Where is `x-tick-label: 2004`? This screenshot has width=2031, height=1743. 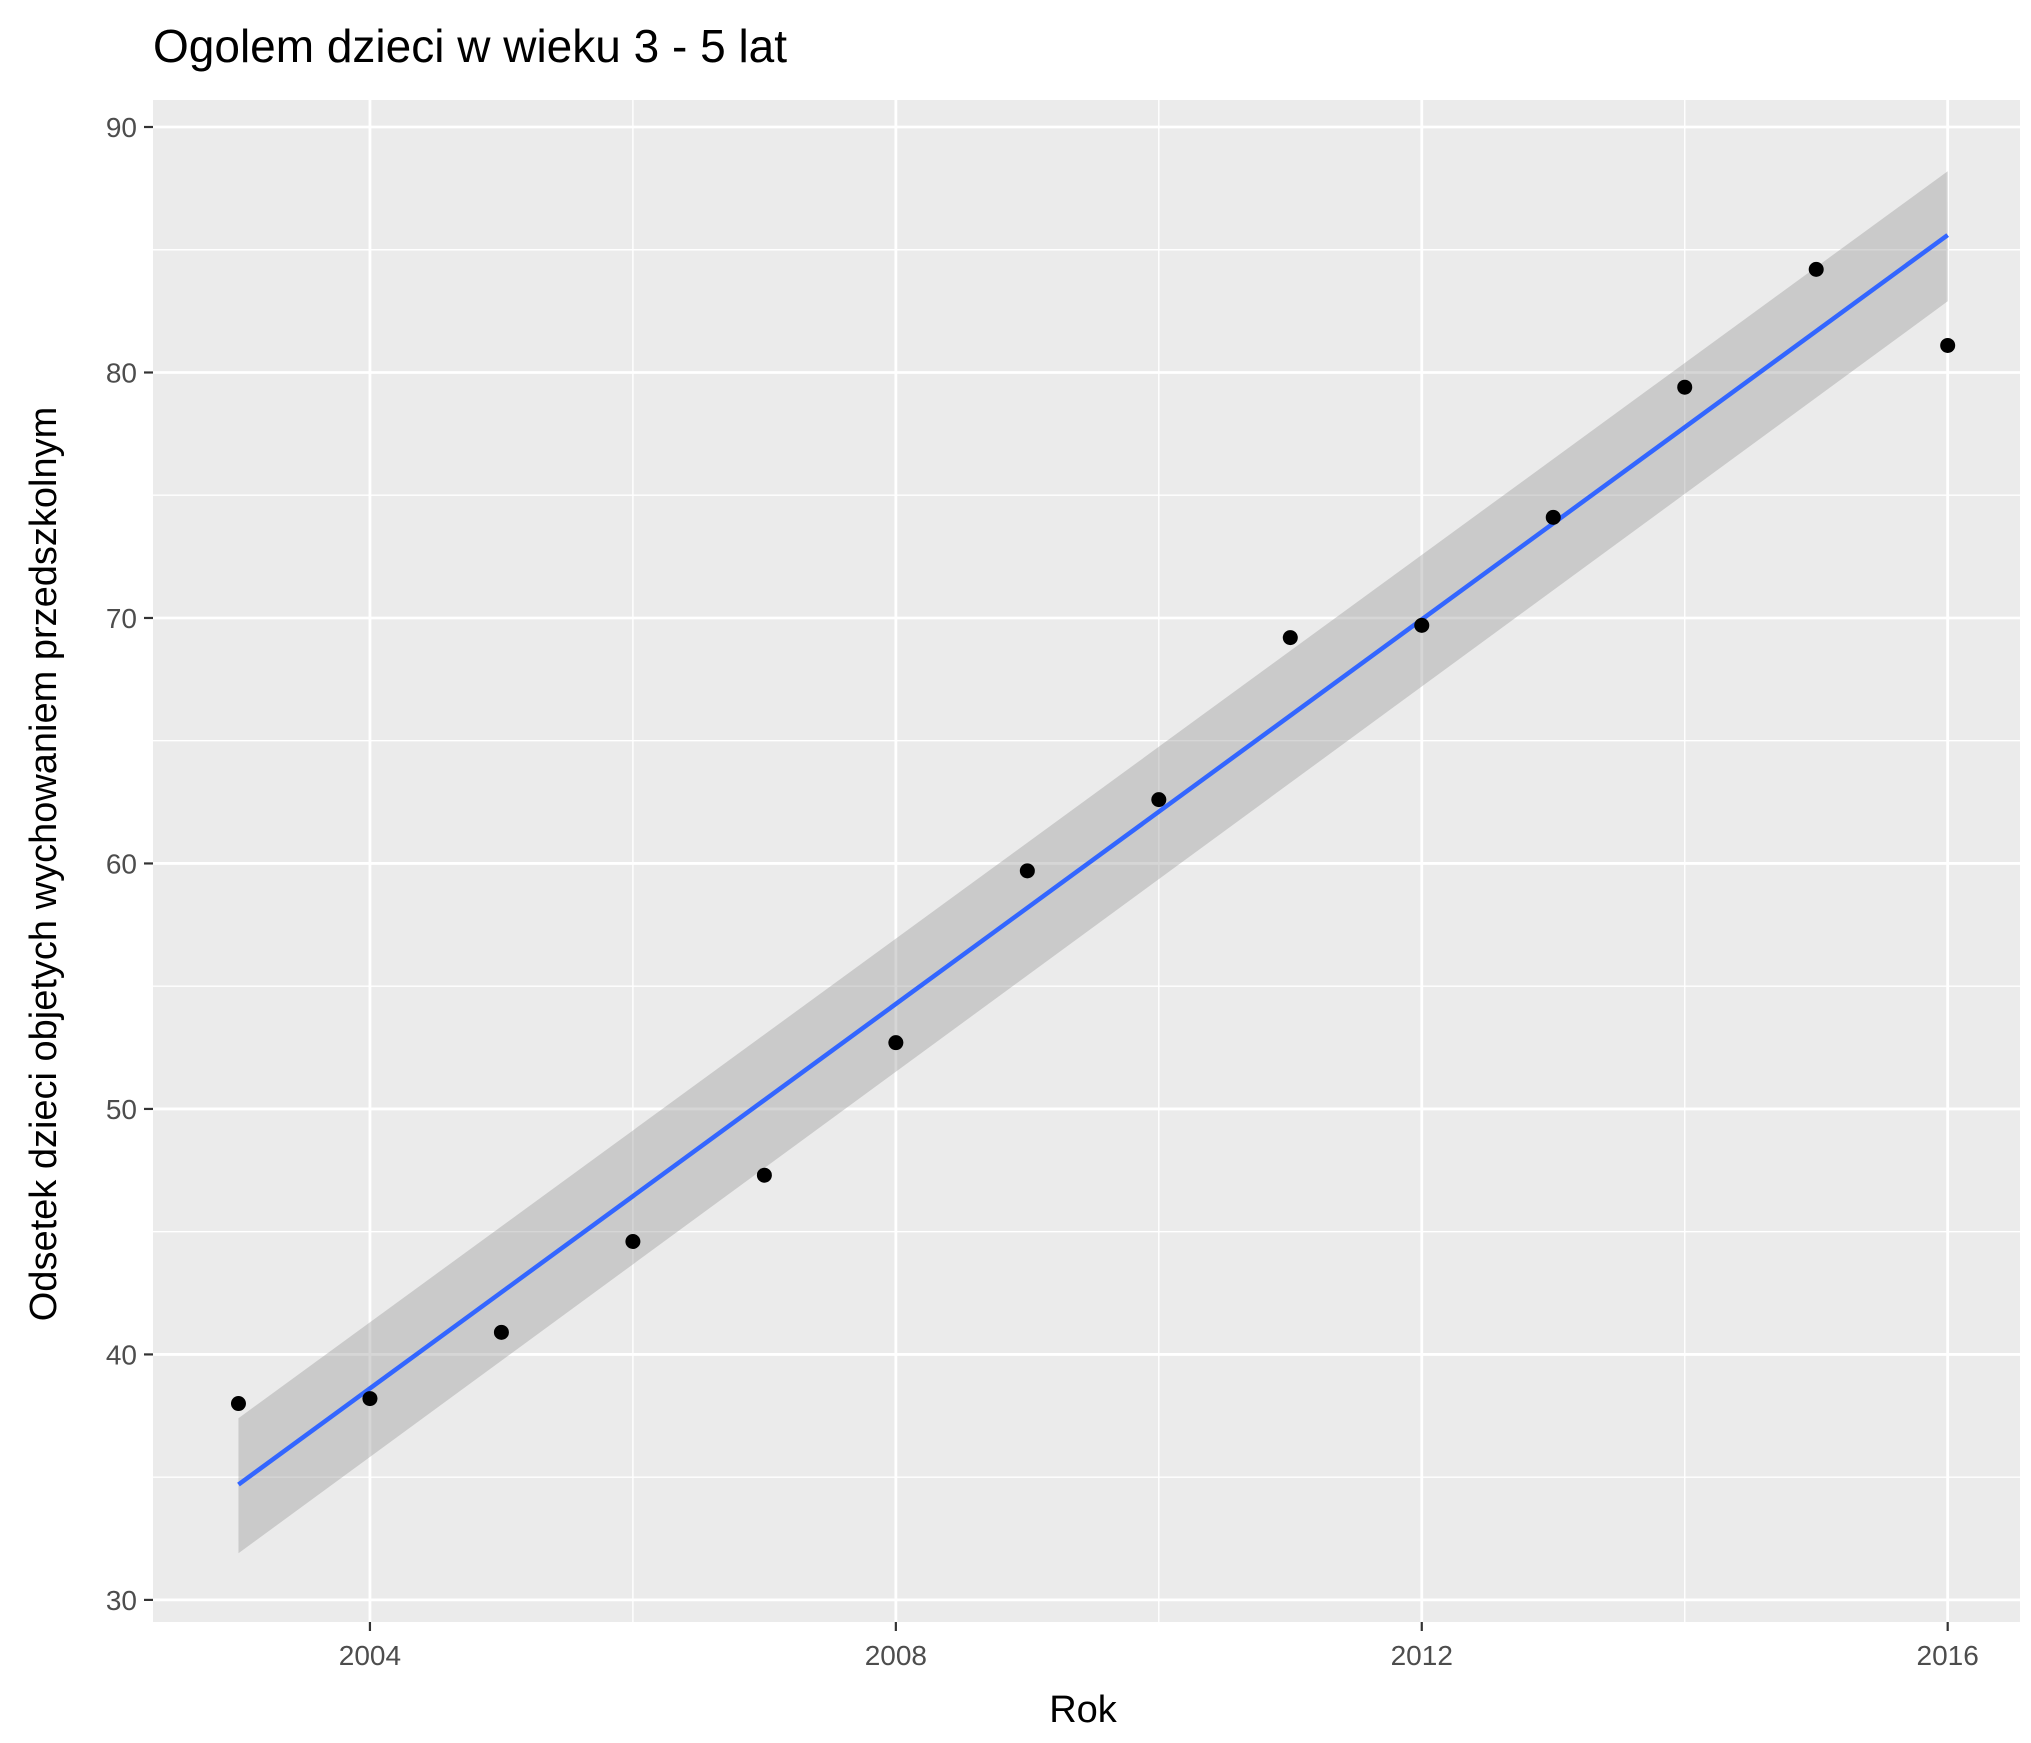 x-tick-label: 2004 is located at coordinates (370, 1655).